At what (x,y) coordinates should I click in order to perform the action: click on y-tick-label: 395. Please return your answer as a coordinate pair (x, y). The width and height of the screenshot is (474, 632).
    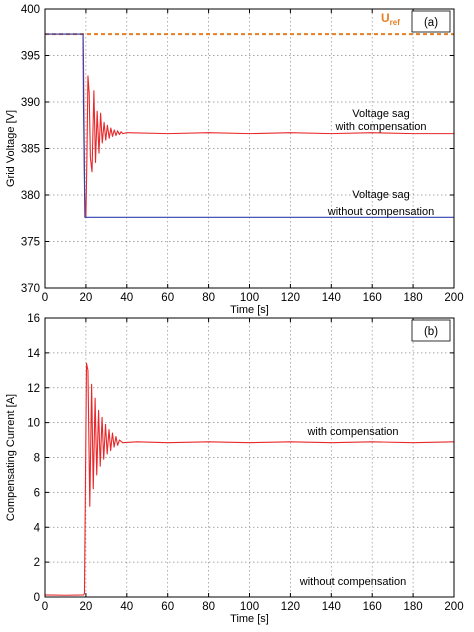
    Looking at the image, I should click on (30, 57).